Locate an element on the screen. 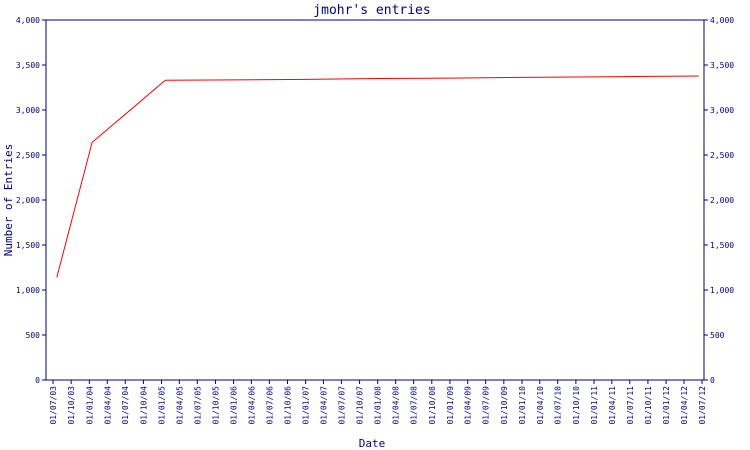 This screenshot has height=450, width=750. y-tick-label-right: 4,000 is located at coordinates (722, 20).